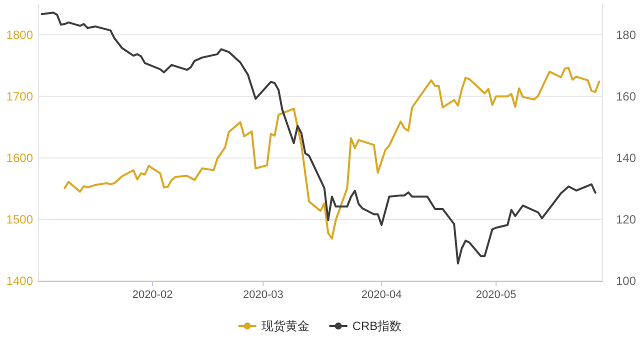  What do you see at coordinates (20, 157) in the screenshot?
I see `y-tick-label: 1600` at bounding box center [20, 157].